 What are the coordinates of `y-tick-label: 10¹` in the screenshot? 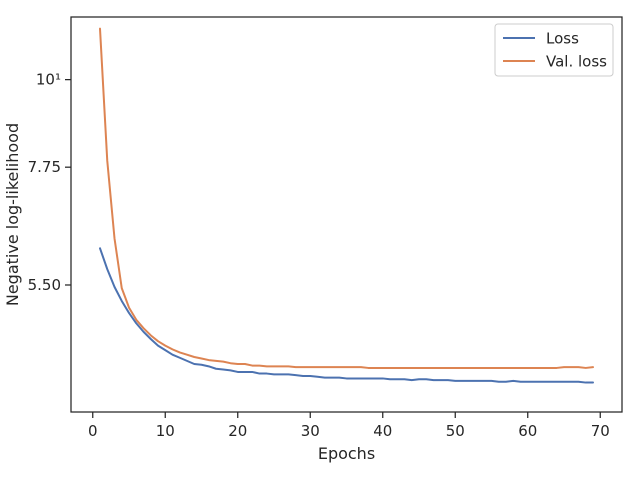 It's located at (48, 80).